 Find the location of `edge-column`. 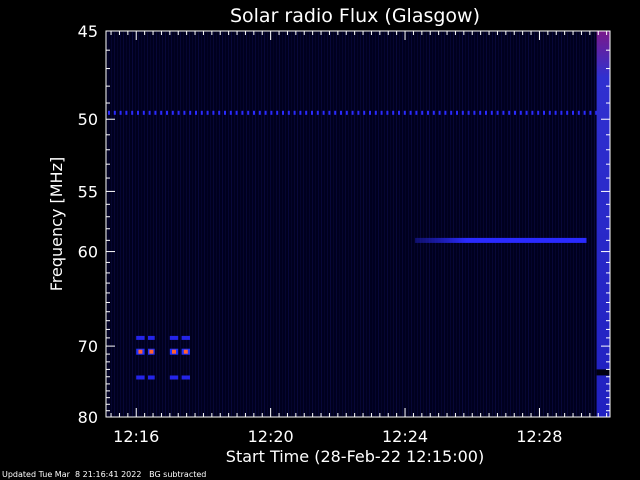

edge-column is located at coordinates (603, 224).